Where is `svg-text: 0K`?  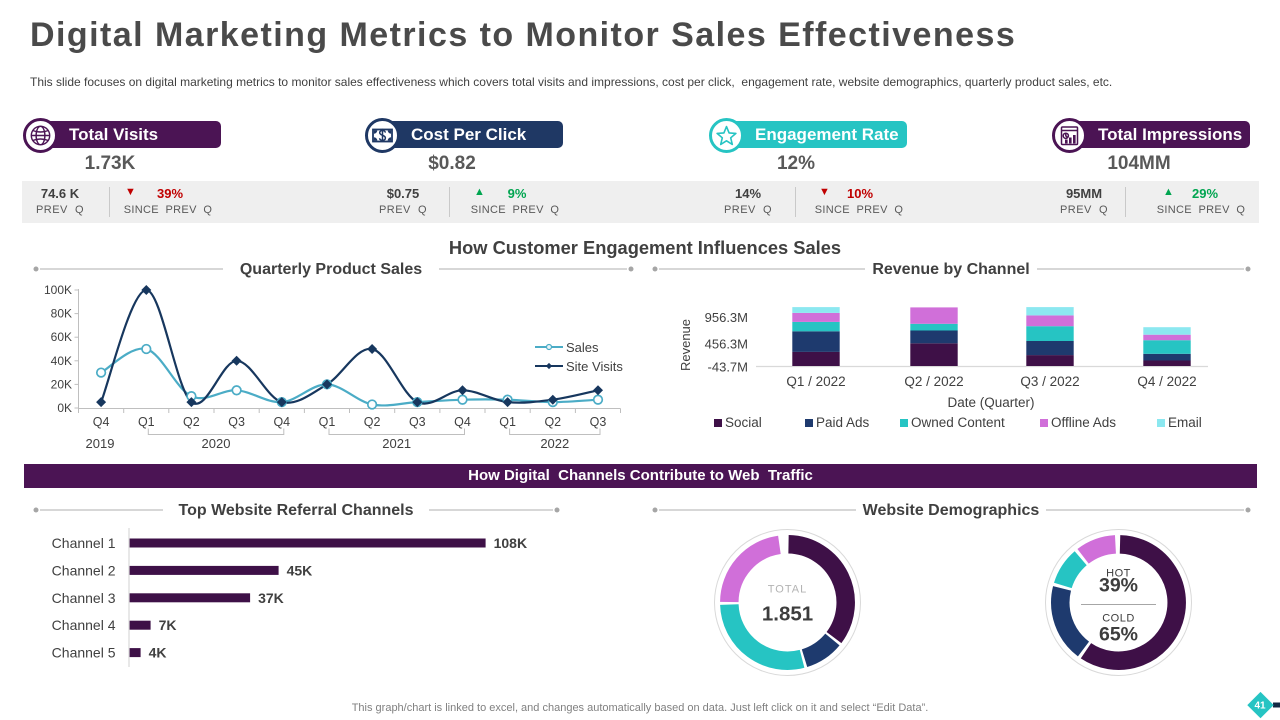 svg-text: 0K is located at coordinates (64, 408).